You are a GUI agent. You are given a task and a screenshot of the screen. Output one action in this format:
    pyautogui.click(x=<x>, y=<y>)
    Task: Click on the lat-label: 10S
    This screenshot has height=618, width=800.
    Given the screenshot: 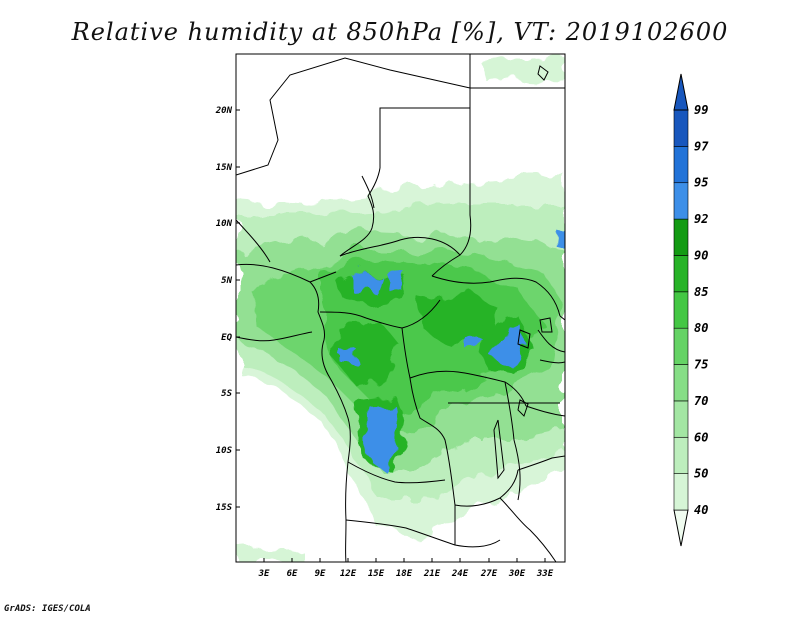 What is the action you would take?
    pyautogui.click(x=224, y=451)
    